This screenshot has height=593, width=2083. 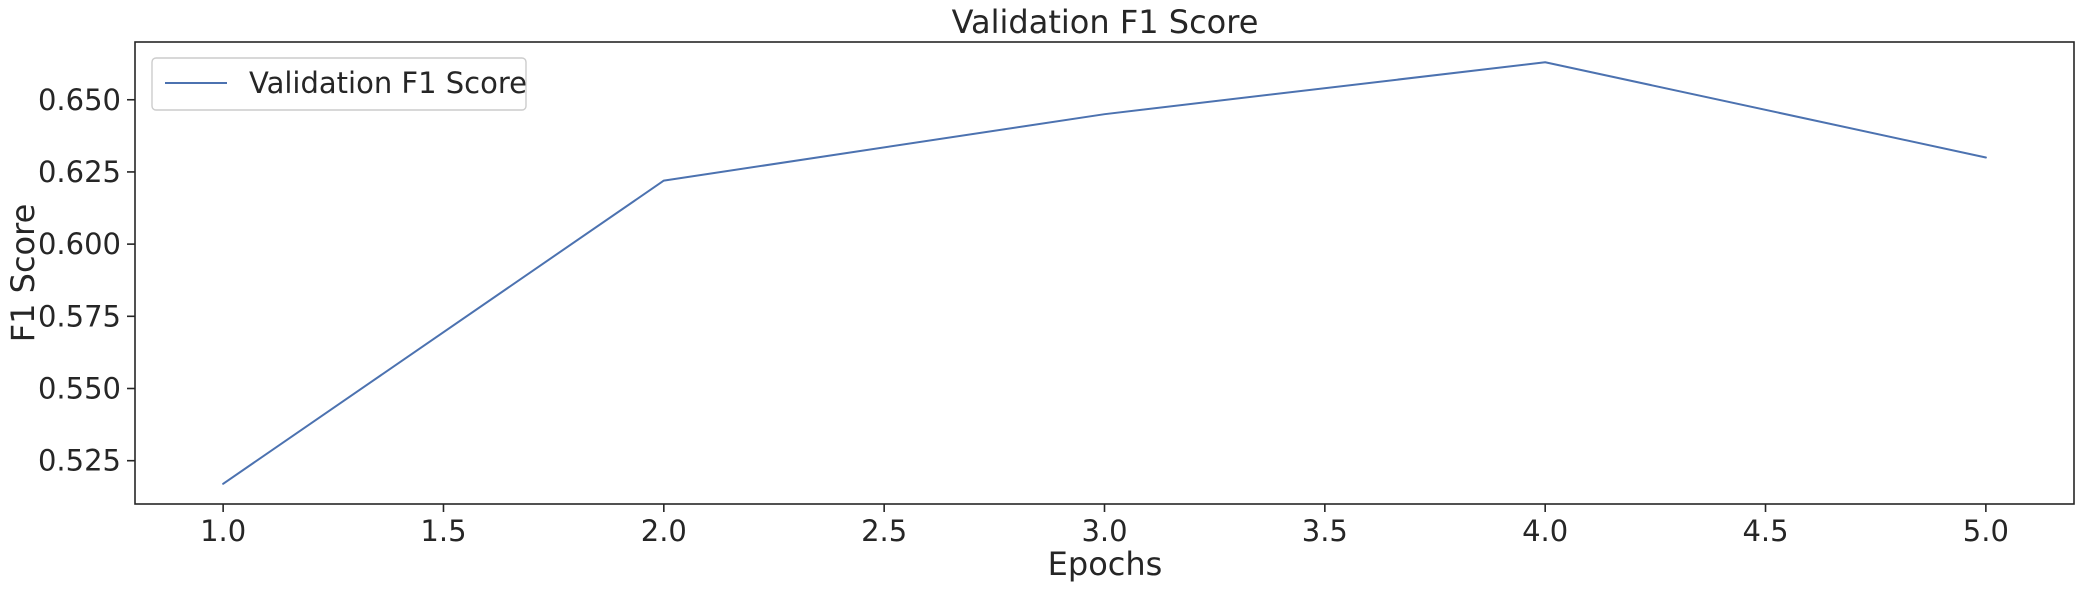 I want to click on x-tick-label: 1.0, so click(x=223, y=531).